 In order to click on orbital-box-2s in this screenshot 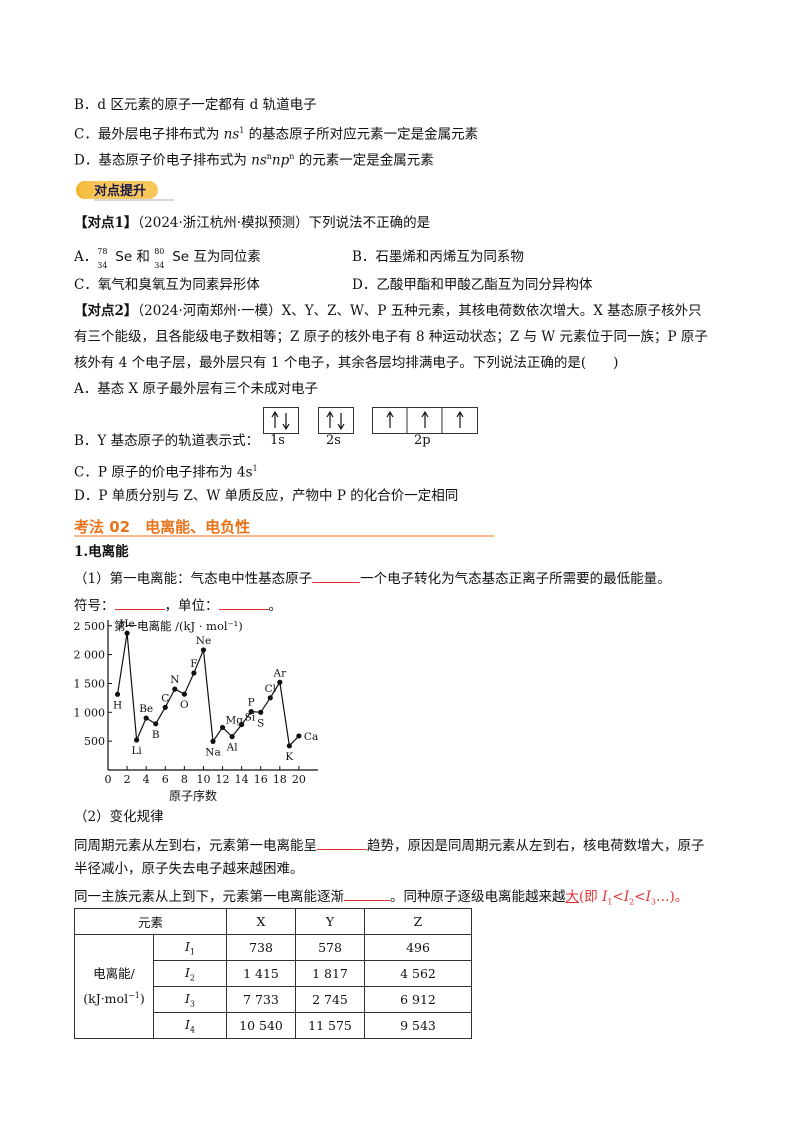, I will do `click(336, 420)`.